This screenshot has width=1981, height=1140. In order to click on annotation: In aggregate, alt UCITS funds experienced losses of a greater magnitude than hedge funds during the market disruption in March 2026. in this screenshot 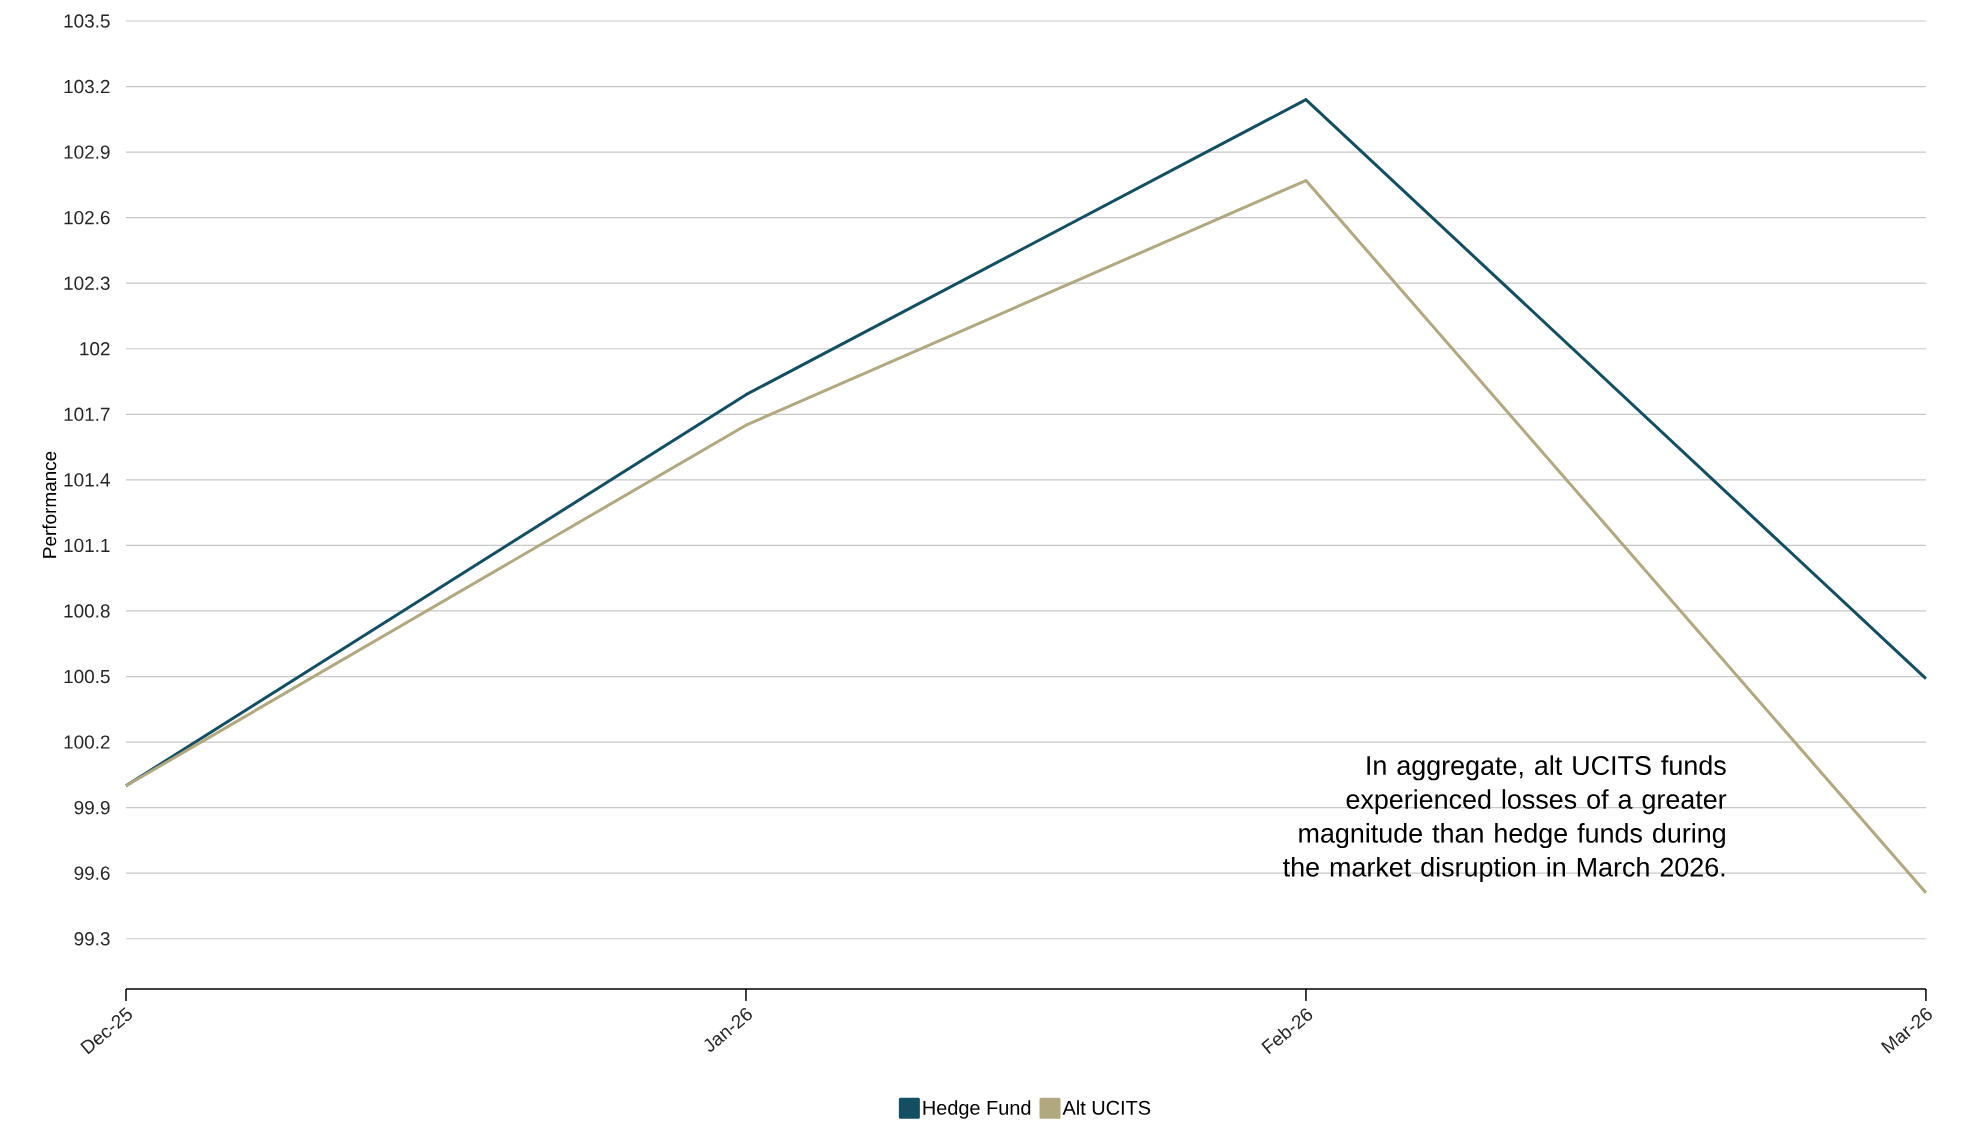, I will do `click(1505, 818)`.